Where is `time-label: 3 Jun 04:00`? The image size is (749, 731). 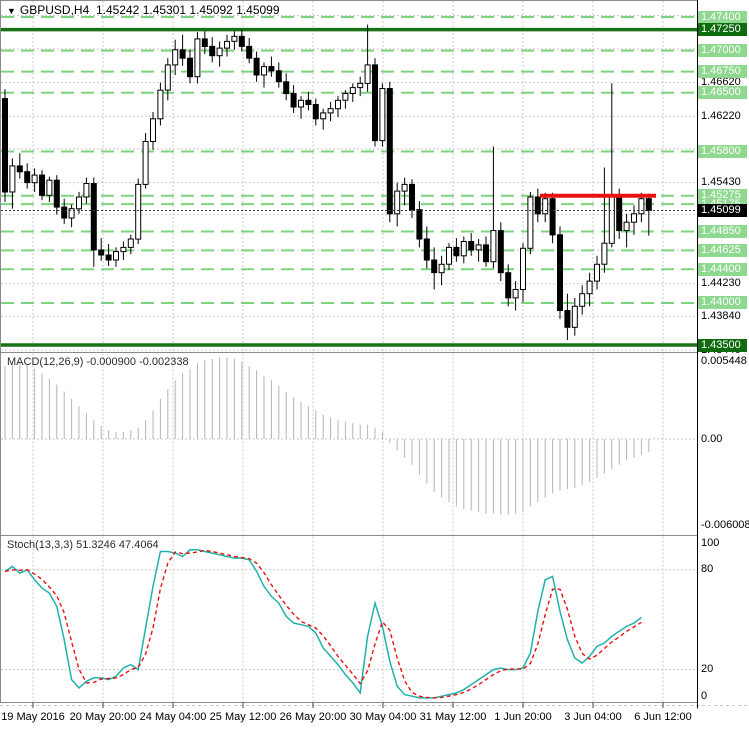
time-label: 3 Jun 04:00 is located at coordinates (593, 717).